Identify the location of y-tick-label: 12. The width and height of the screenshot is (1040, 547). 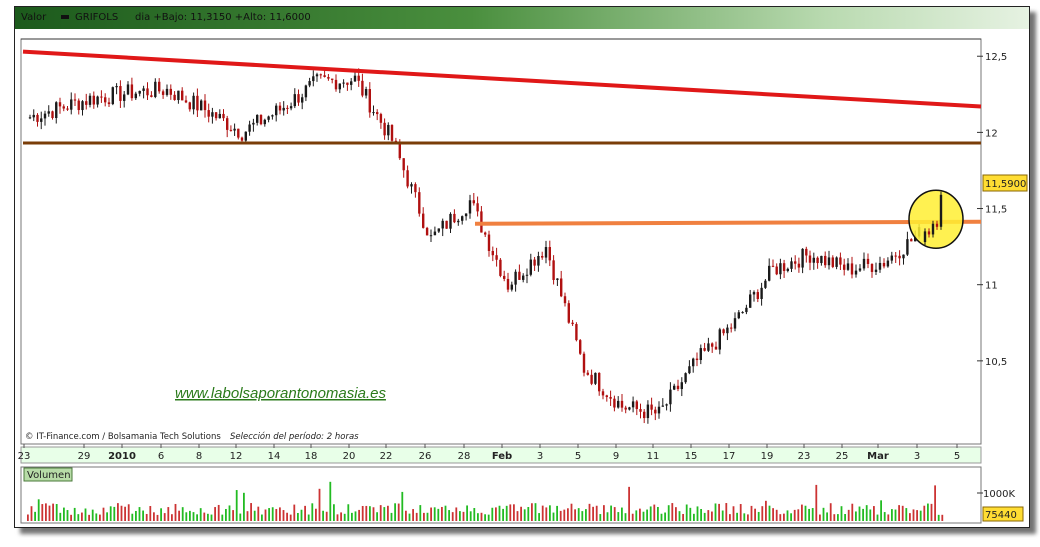
(991, 133).